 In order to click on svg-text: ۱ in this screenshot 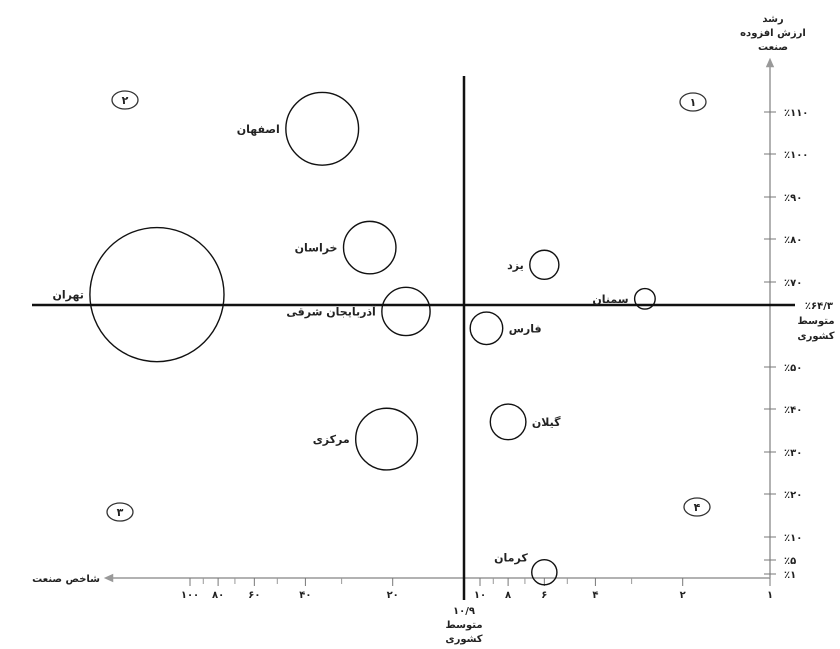, I will do `click(693, 102)`.